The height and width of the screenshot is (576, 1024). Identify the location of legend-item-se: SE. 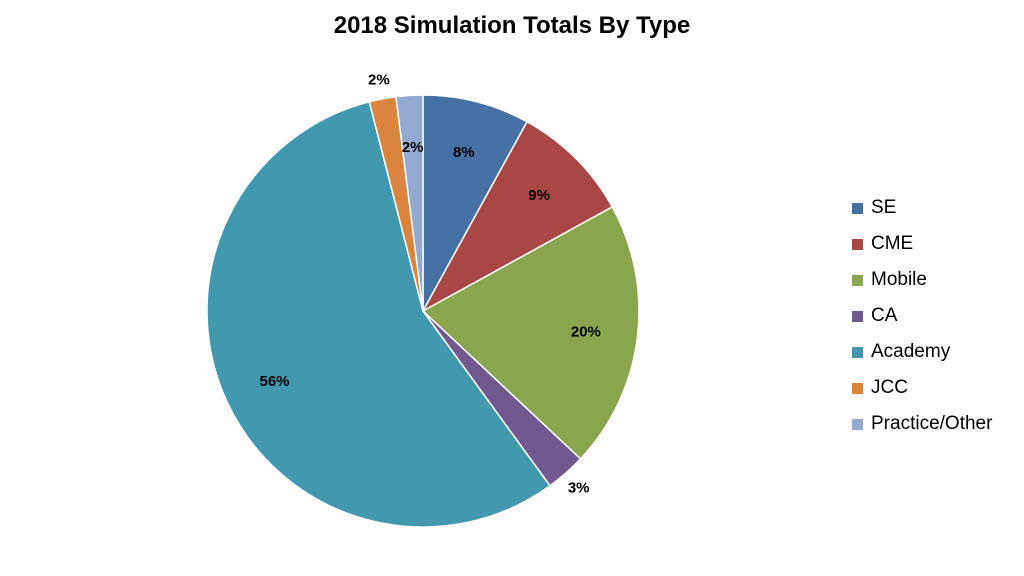
(922, 208).